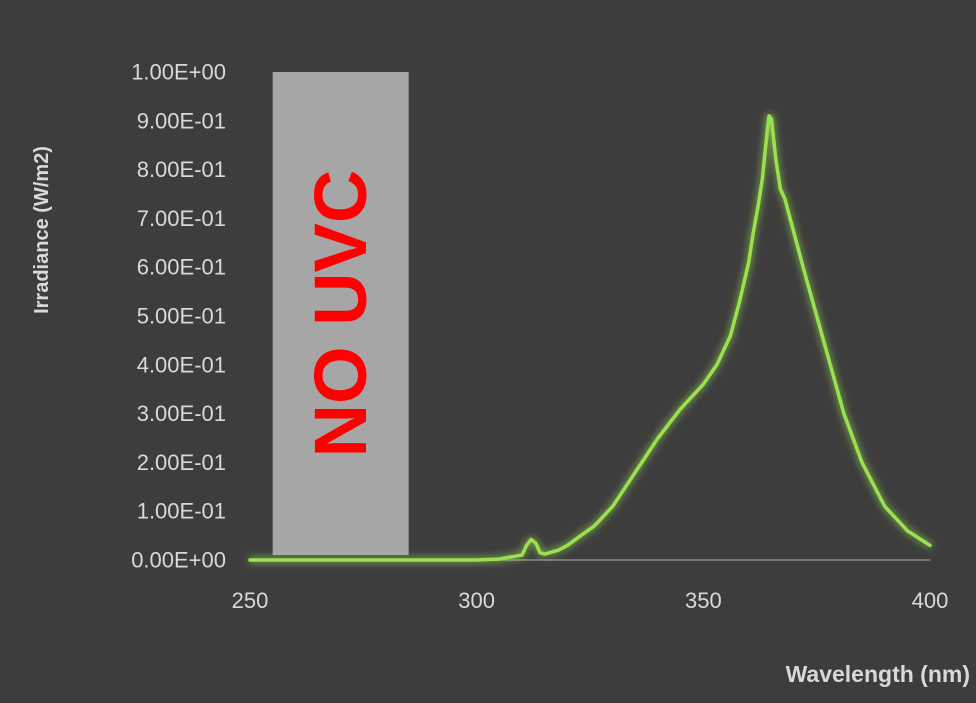 The image size is (976, 703). Describe the element at coordinates (181, 218) in the screenshot. I see `y-tick-label: 7.00E-01` at that location.